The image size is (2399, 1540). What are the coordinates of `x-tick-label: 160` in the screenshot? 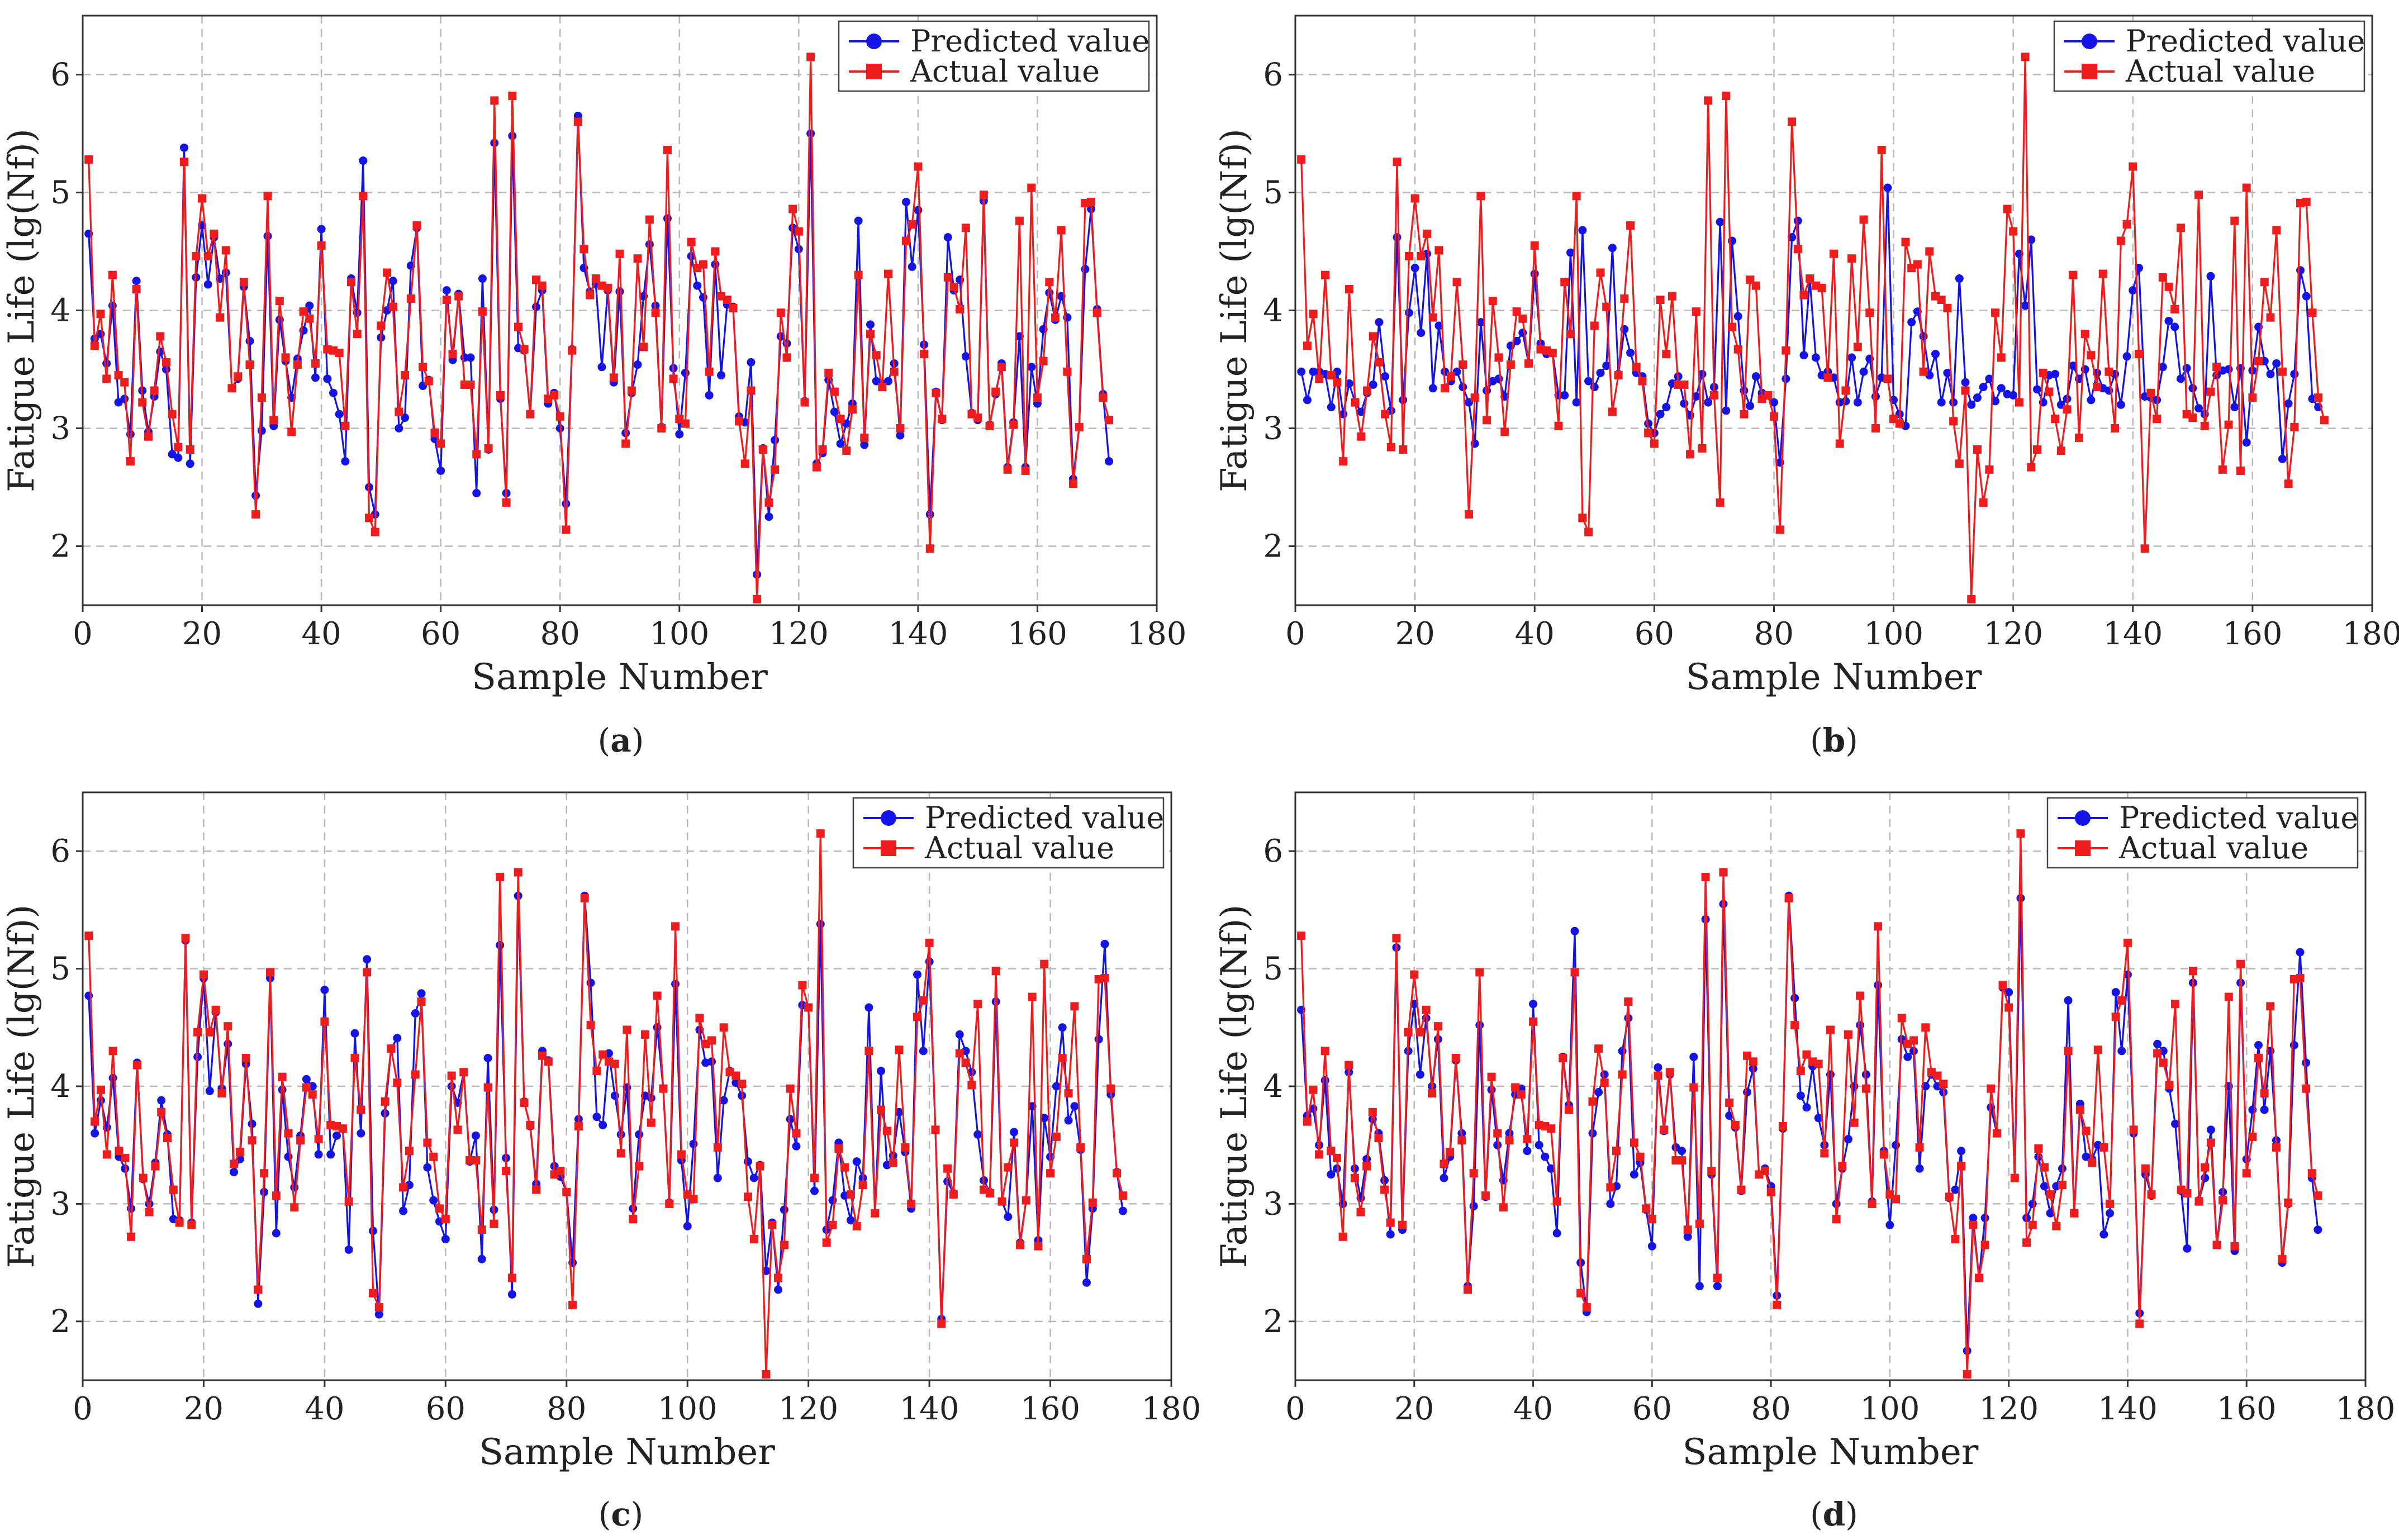 It's located at (1037, 634).